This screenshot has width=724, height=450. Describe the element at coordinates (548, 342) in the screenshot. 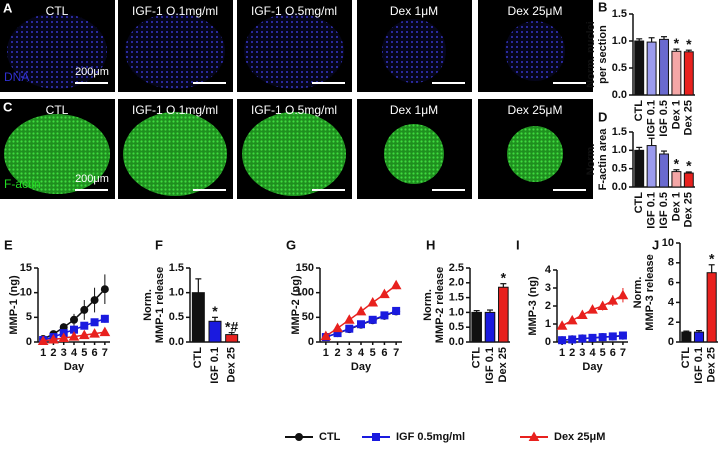

I see `y-tick-label: 0` at that location.